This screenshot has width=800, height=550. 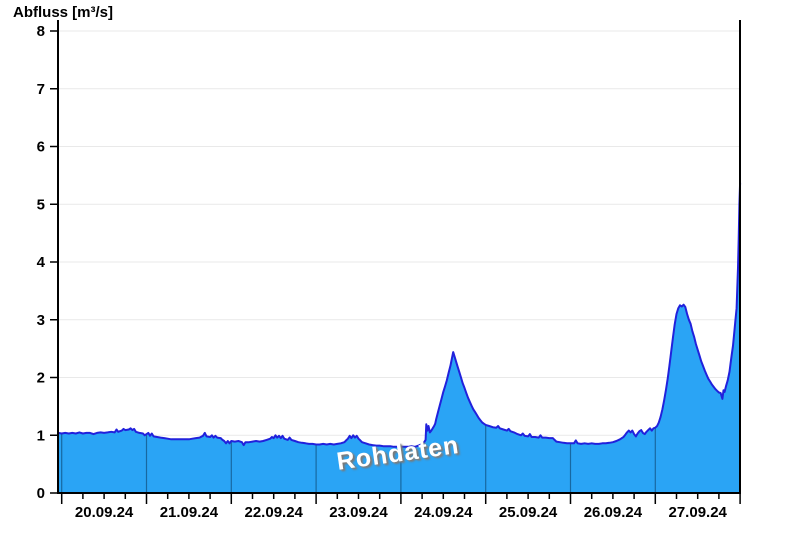 I want to click on y-tick-label: 6, so click(x=41, y=147).